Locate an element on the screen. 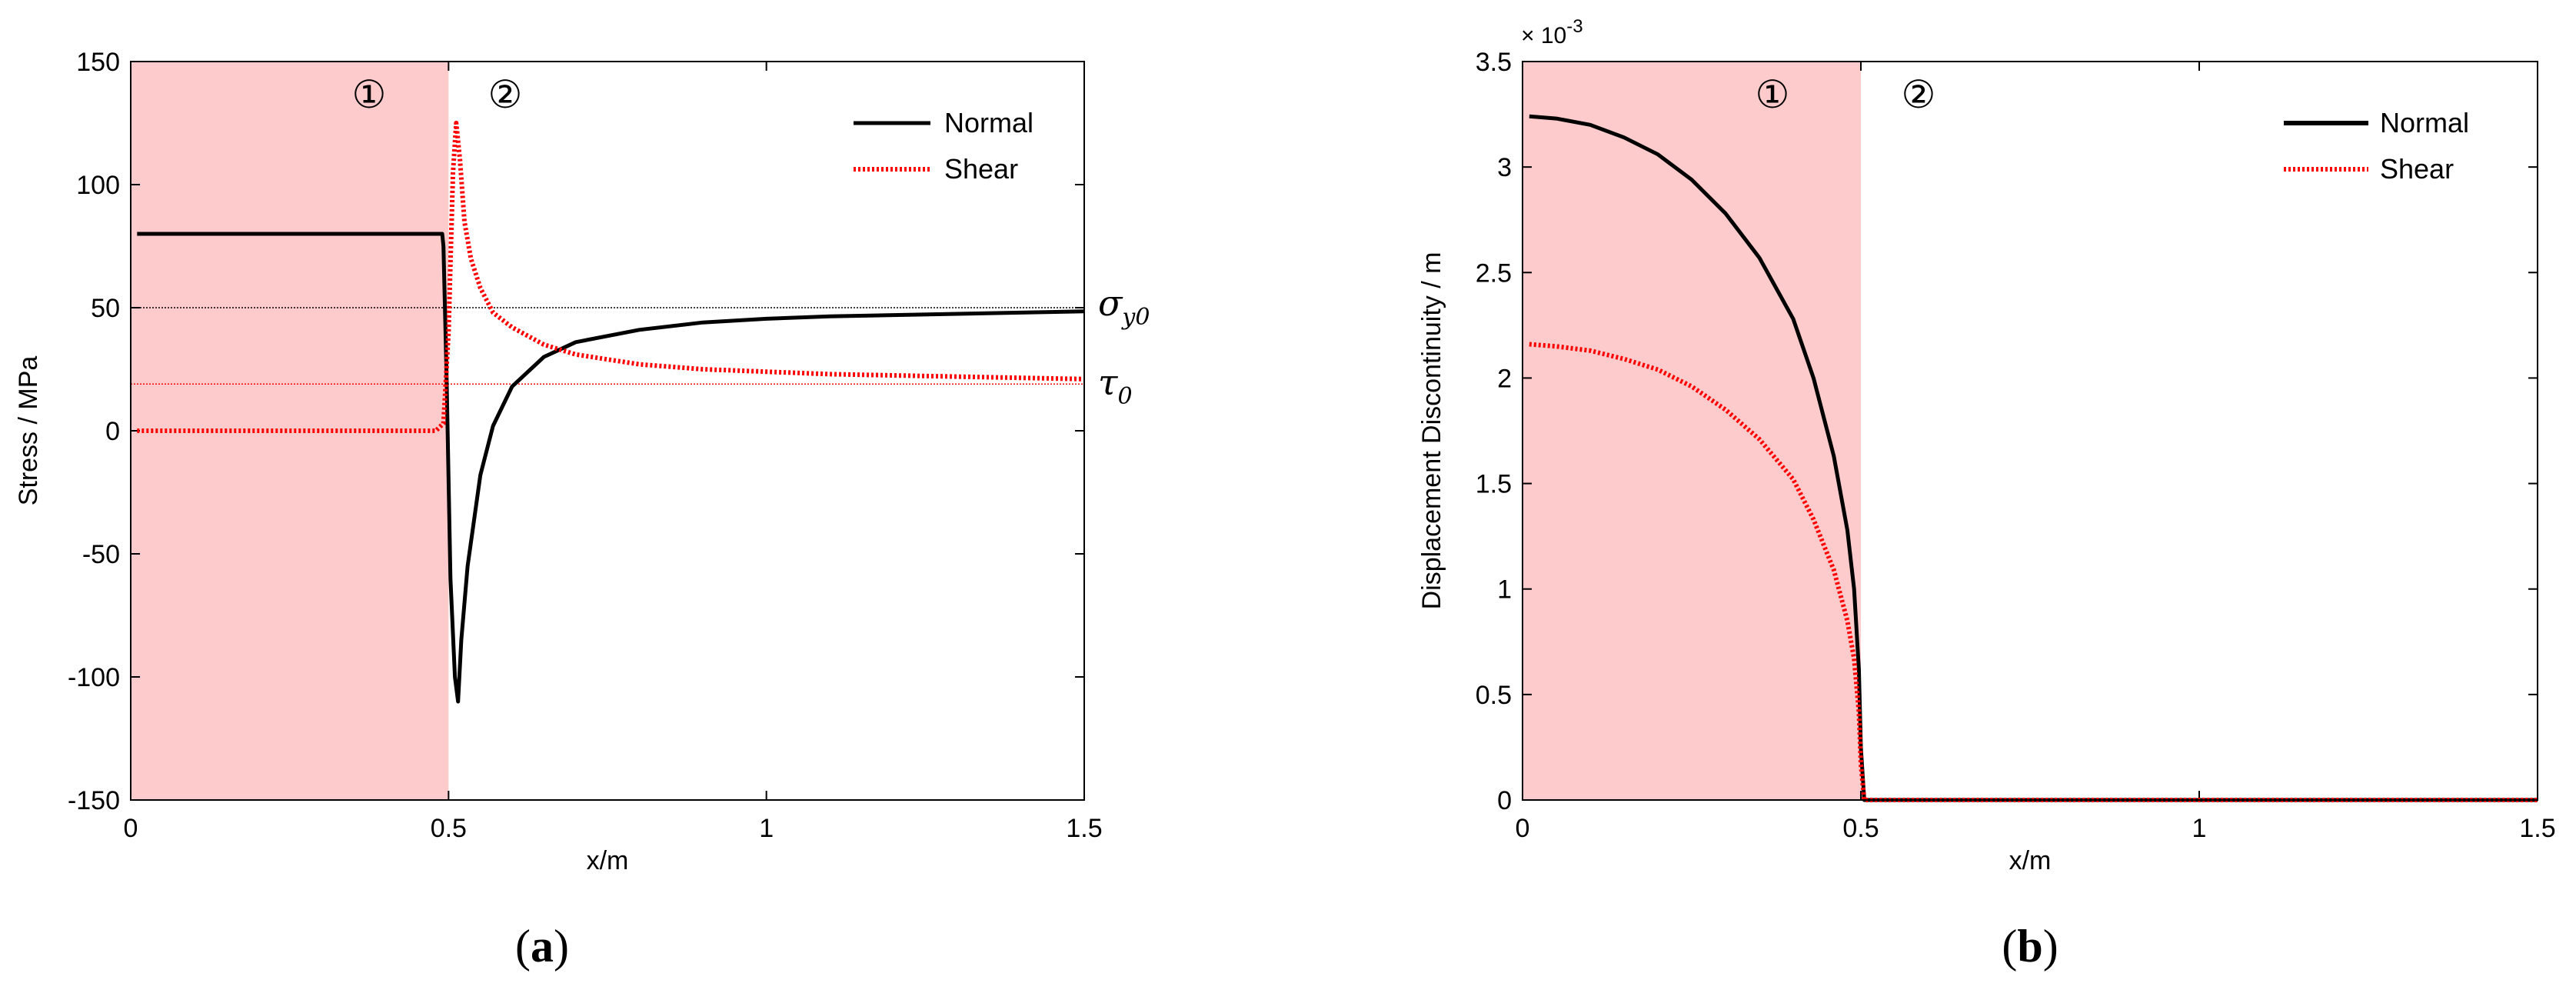  panel-b-y-tick-label: 2.5 is located at coordinates (1494, 273).